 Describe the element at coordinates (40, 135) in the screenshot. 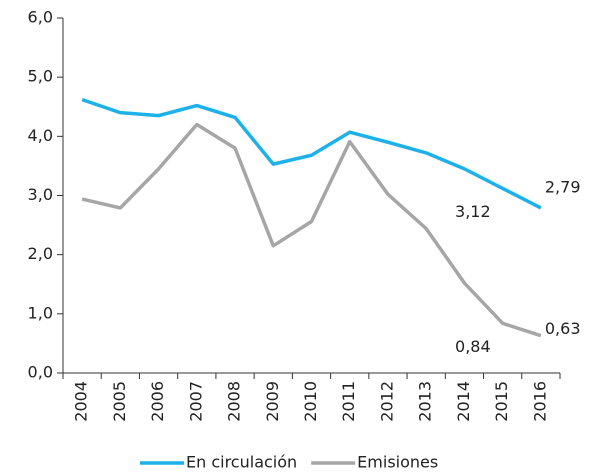

I see `y-tick-label: 4,0` at that location.